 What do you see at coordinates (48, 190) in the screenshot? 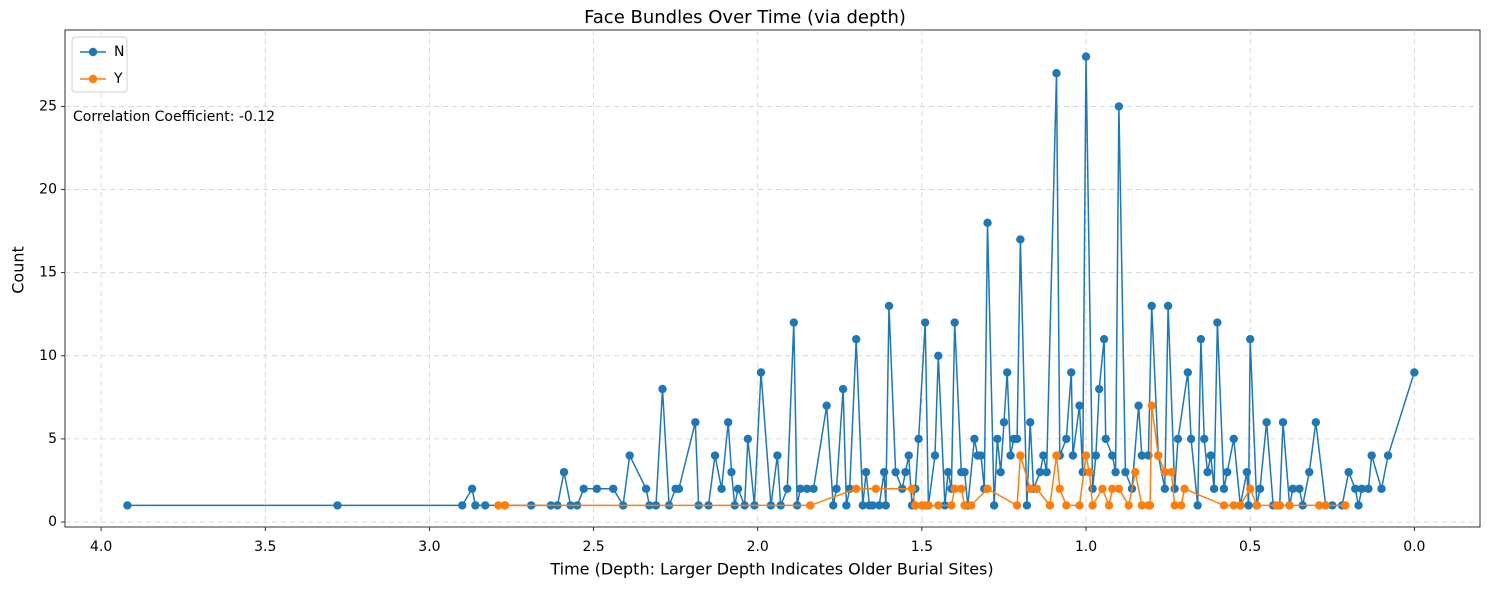
I see `y-tick-label: 20` at bounding box center [48, 190].